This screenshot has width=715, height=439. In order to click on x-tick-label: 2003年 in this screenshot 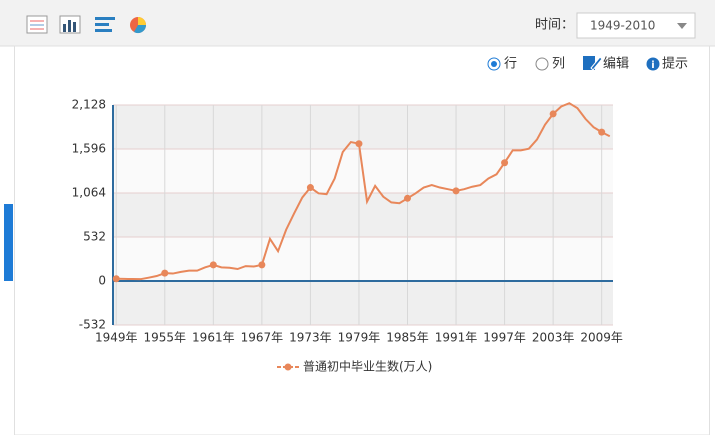, I will do `click(553, 338)`.